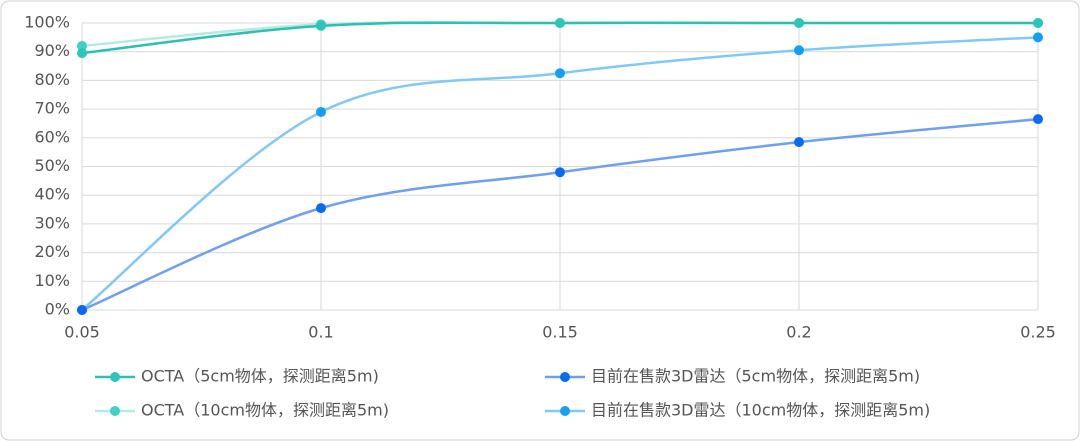  What do you see at coordinates (320, 332) in the screenshot?
I see `x-tick-label: 0.1` at bounding box center [320, 332].